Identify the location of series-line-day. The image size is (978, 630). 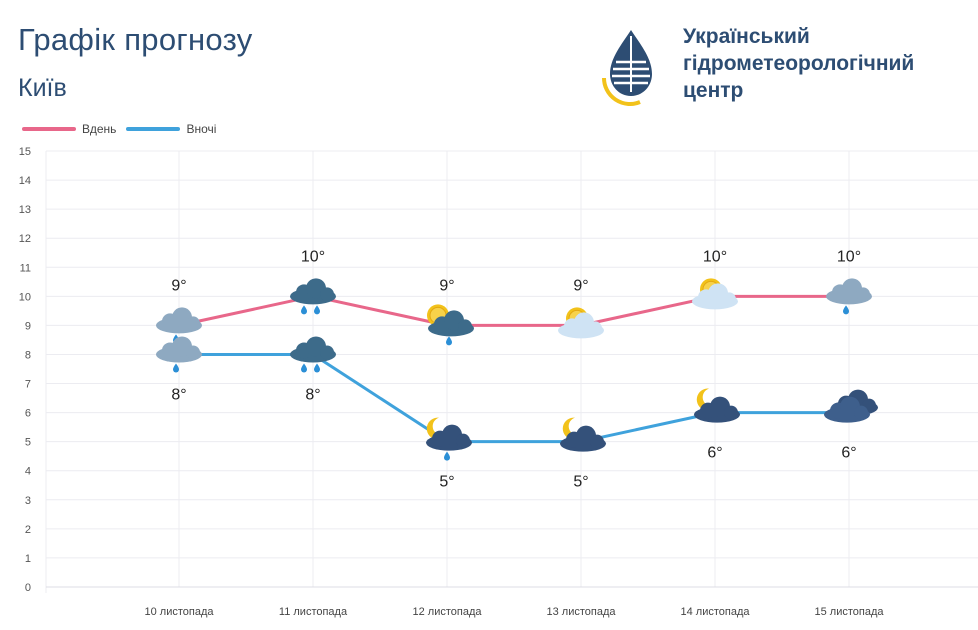
(513, 310).